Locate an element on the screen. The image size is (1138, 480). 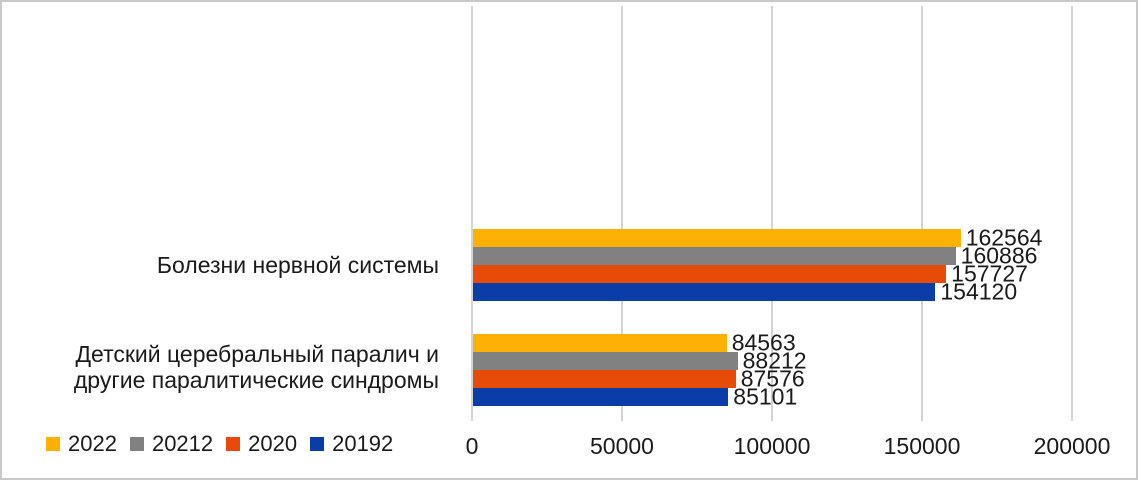
bar-2020-cerebral-palsy is located at coordinates (604, 379).